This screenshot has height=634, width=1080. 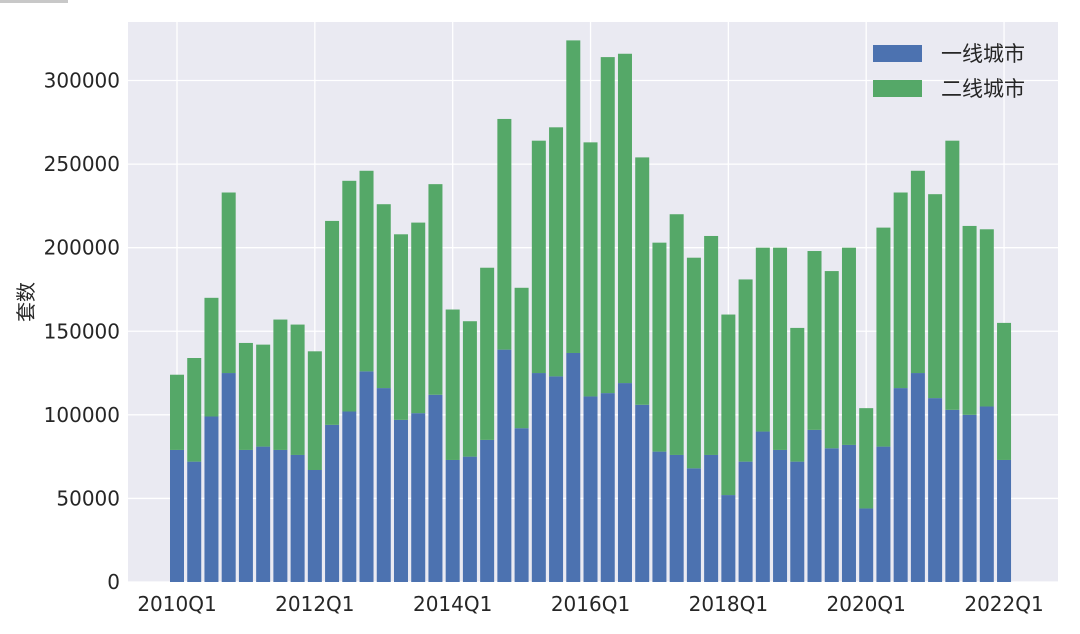 I want to click on y-tick-label: 300000, so click(x=82, y=81).